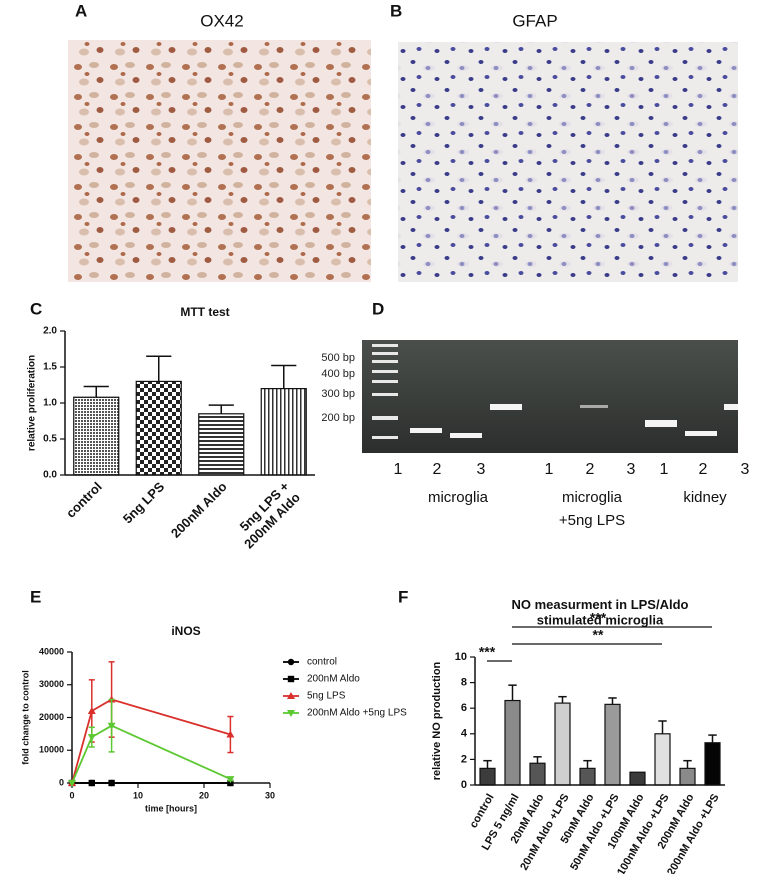  I want to click on y-tick-label: 1.0, so click(50, 403).